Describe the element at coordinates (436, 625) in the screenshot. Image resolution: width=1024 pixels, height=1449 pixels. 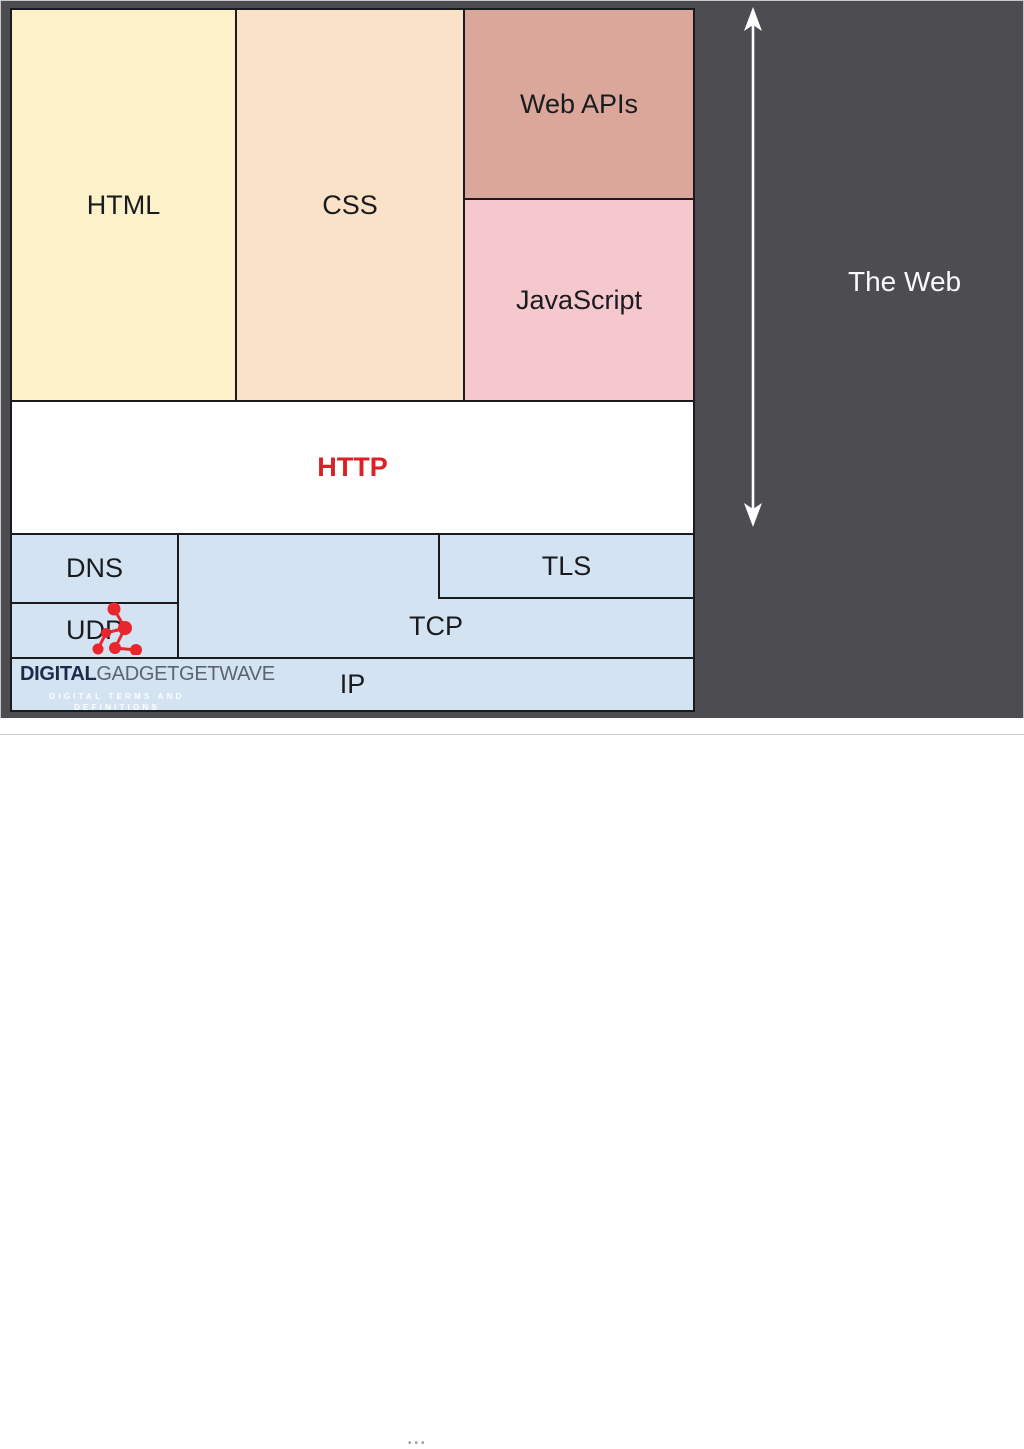
I see `tcp-label: TCP` at that location.